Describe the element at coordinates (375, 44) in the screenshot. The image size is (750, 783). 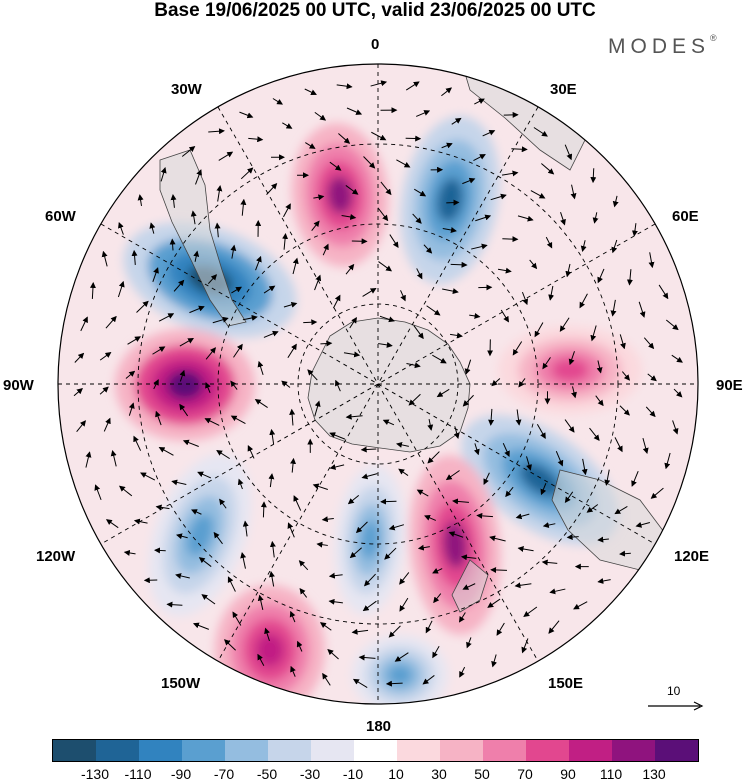
I see `lon-label-0: 0` at that location.